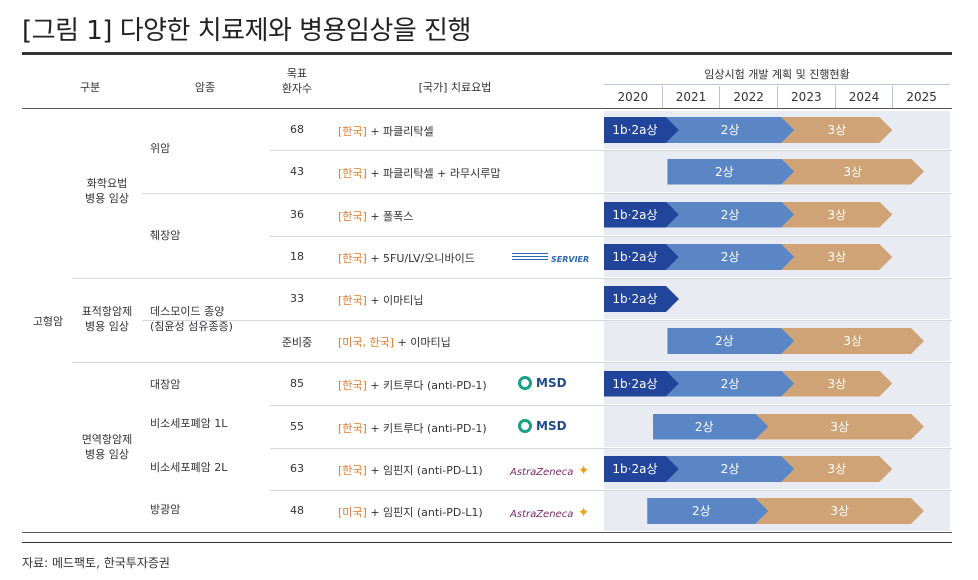 This screenshot has height=580, width=978. I want to click on patients-count: 63, so click(297, 468).